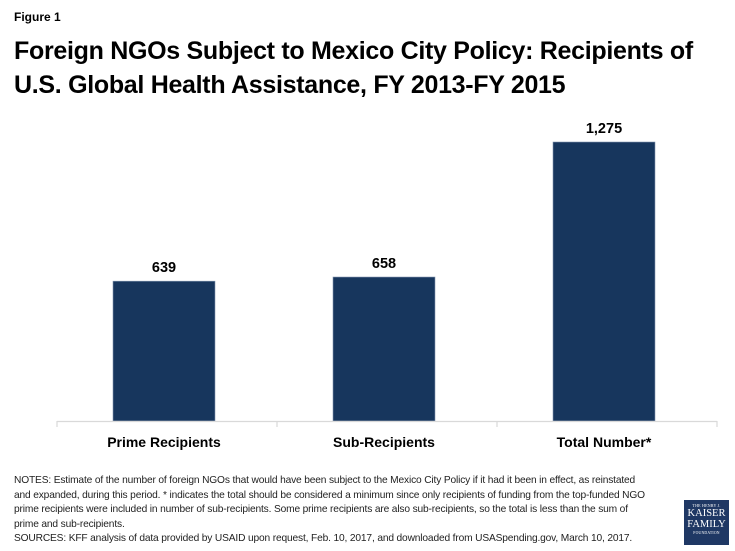  I want to click on kff-logo: THE HENRY J. KAISER FAMILY FOUNDATION, so click(706, 522).